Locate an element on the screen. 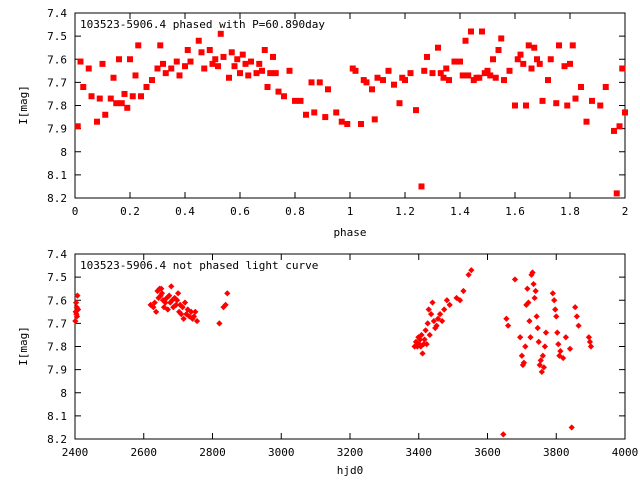 The height and width of the screenshot is (480, 640). x-tick-label: 3200 is located at coordinates (350, 452).